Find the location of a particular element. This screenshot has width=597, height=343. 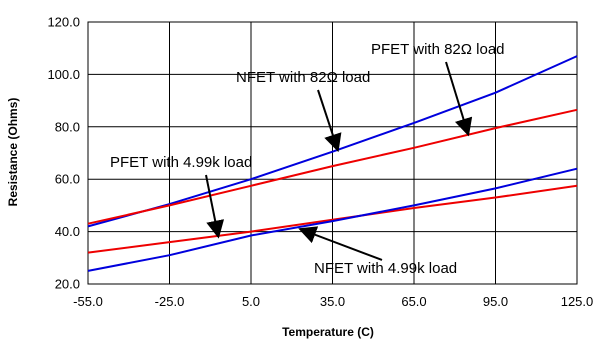

x-tick-label: -55.0 is located at coordinates (88, 301).